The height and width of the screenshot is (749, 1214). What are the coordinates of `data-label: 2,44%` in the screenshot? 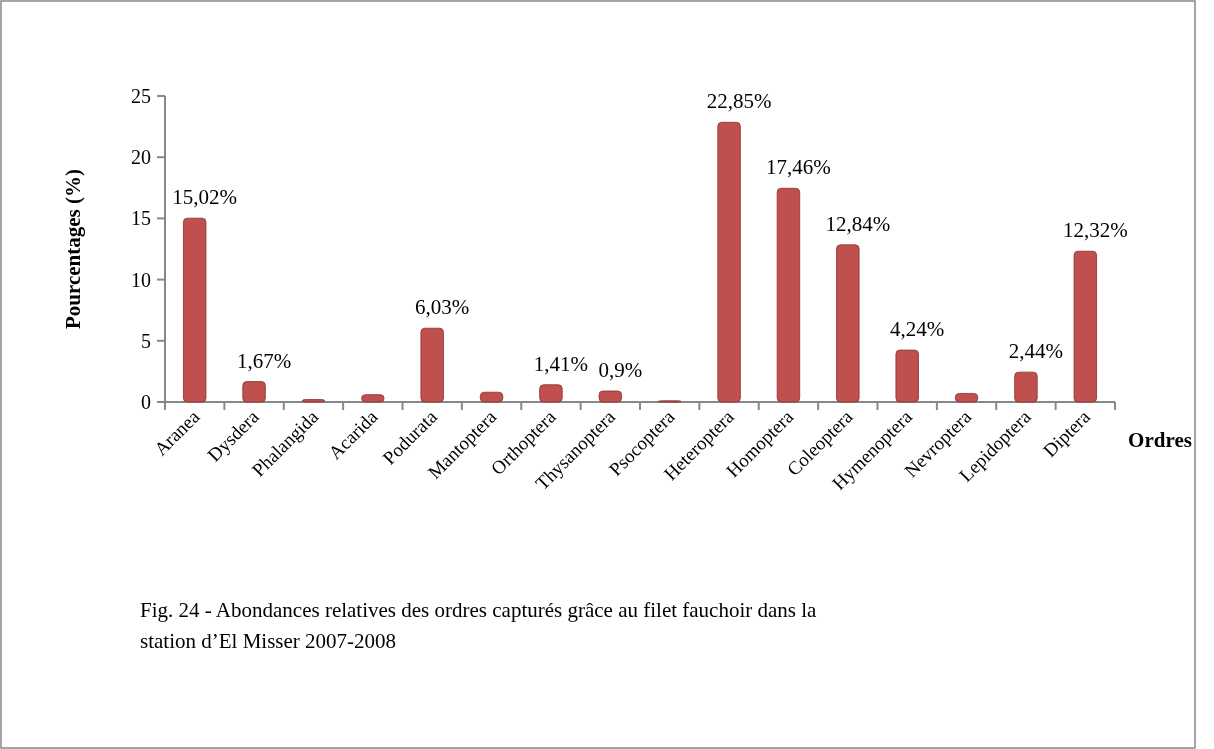 It's located at (1036, 351).